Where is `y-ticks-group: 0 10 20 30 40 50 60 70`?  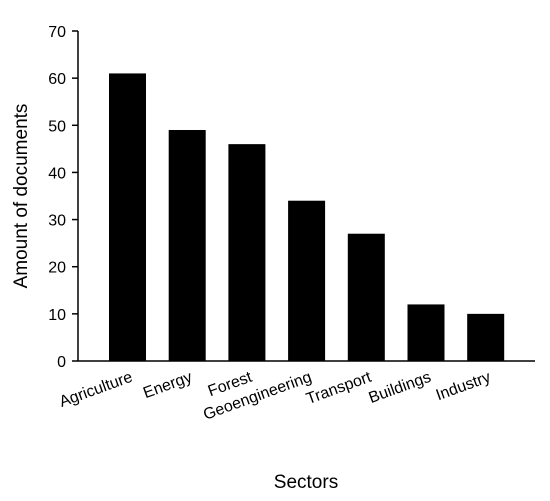
y-ticks-group: 0 10 20 30 40 50 60 70 is located at coordinates (63, 197).